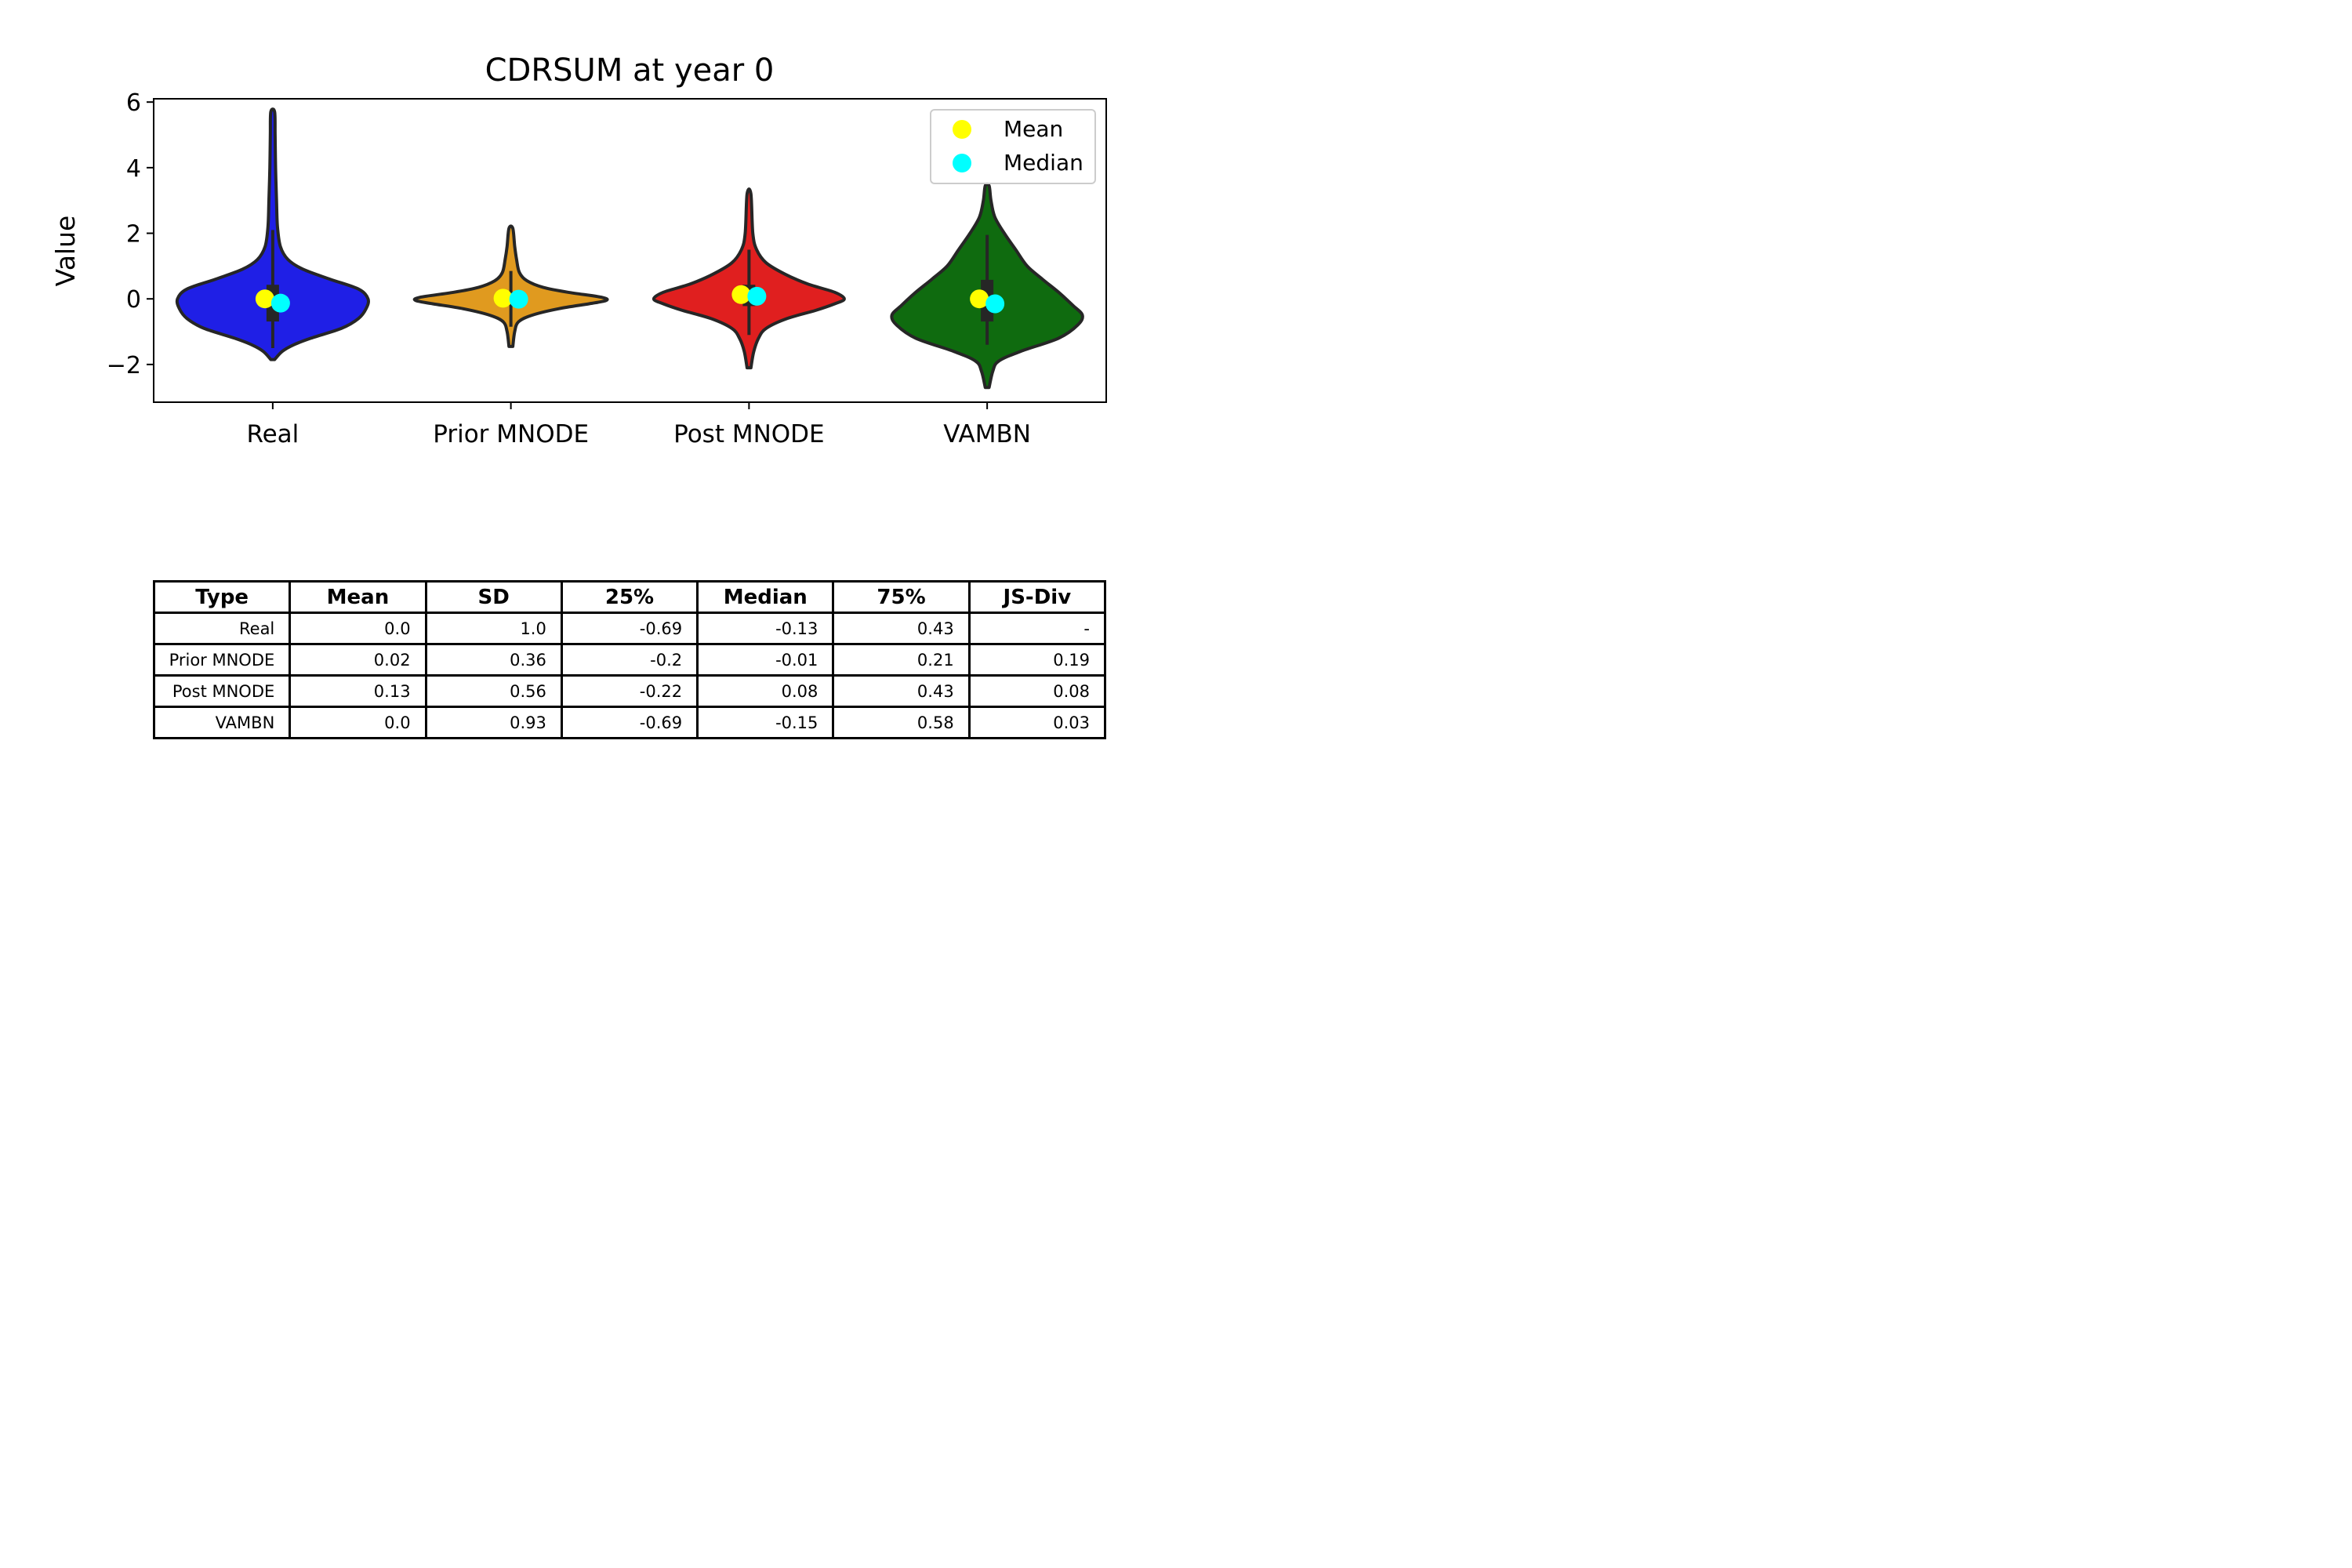 Image resolution: width=2352 pixels, height=1568 pixels. Describe the element at coordinates (1037, 597) in the screenshot. I see `header-js-div: JS-Div` at that location.